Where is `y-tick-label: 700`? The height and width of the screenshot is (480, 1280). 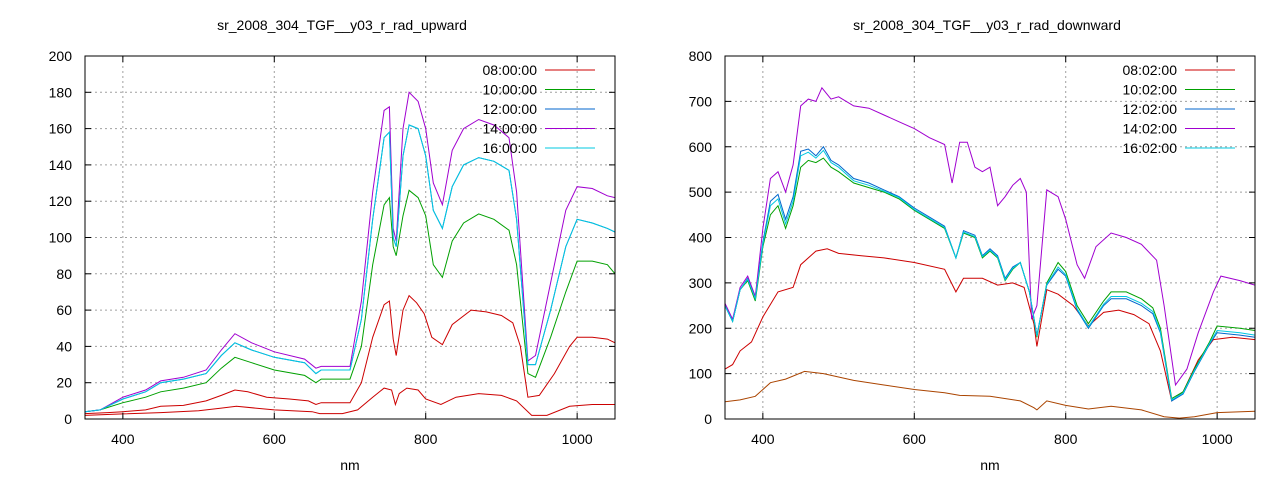
y-tick-label: 700 is located at coordinates (701, 101).